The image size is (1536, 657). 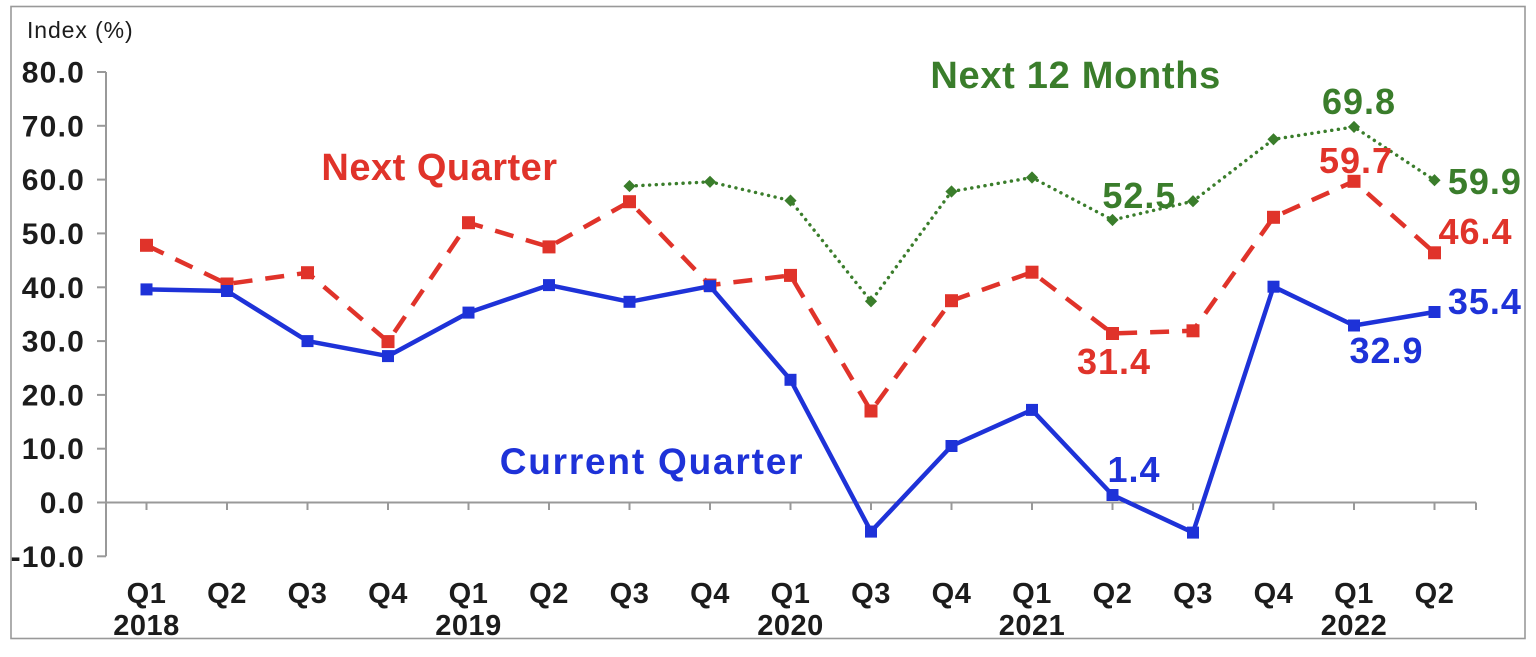 I want to click on svg-text: 2018, so click(x=146, y=626).